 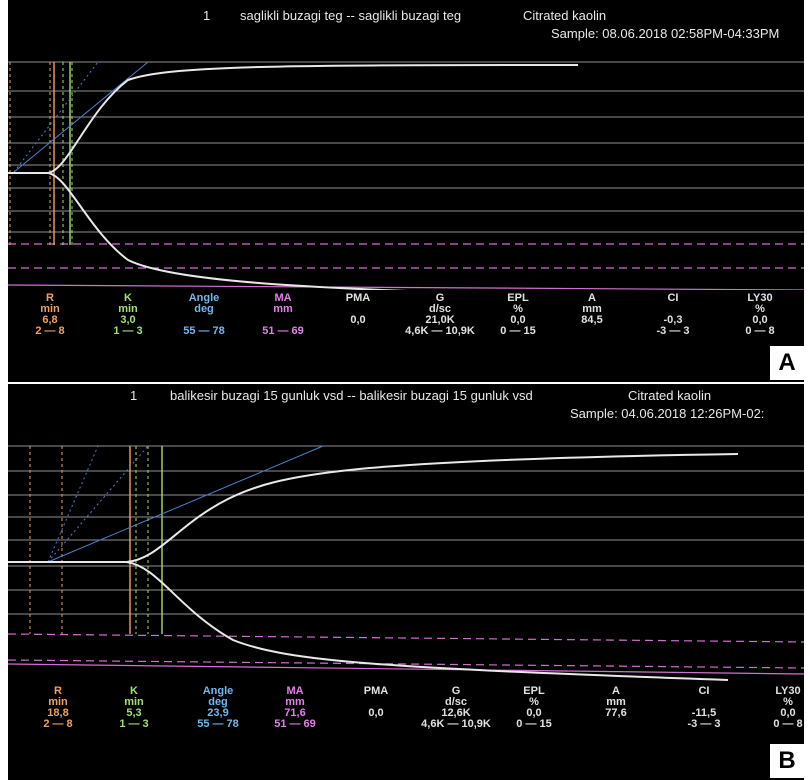 I want to click on param-name: R, so click(x=58, y=691).